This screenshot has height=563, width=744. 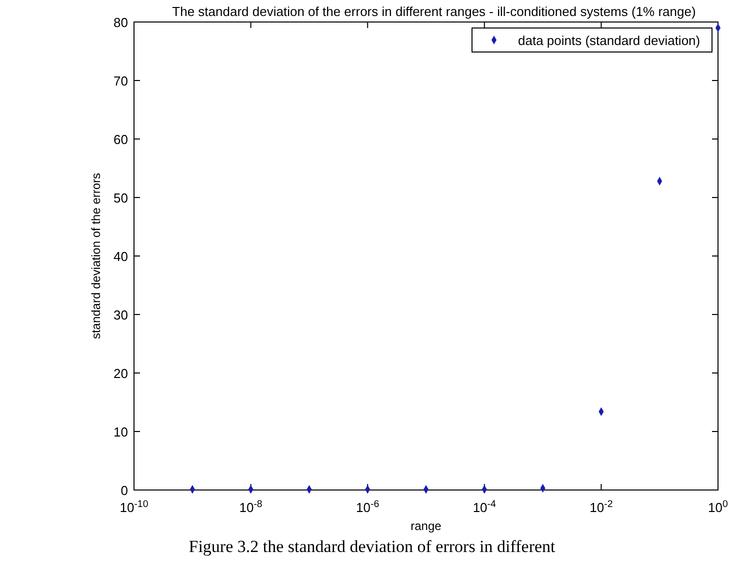 What do you see at coordinates (121, 22) in the screenshot?
I see `y-tick-label: 80` at bounding box center [121, 22].